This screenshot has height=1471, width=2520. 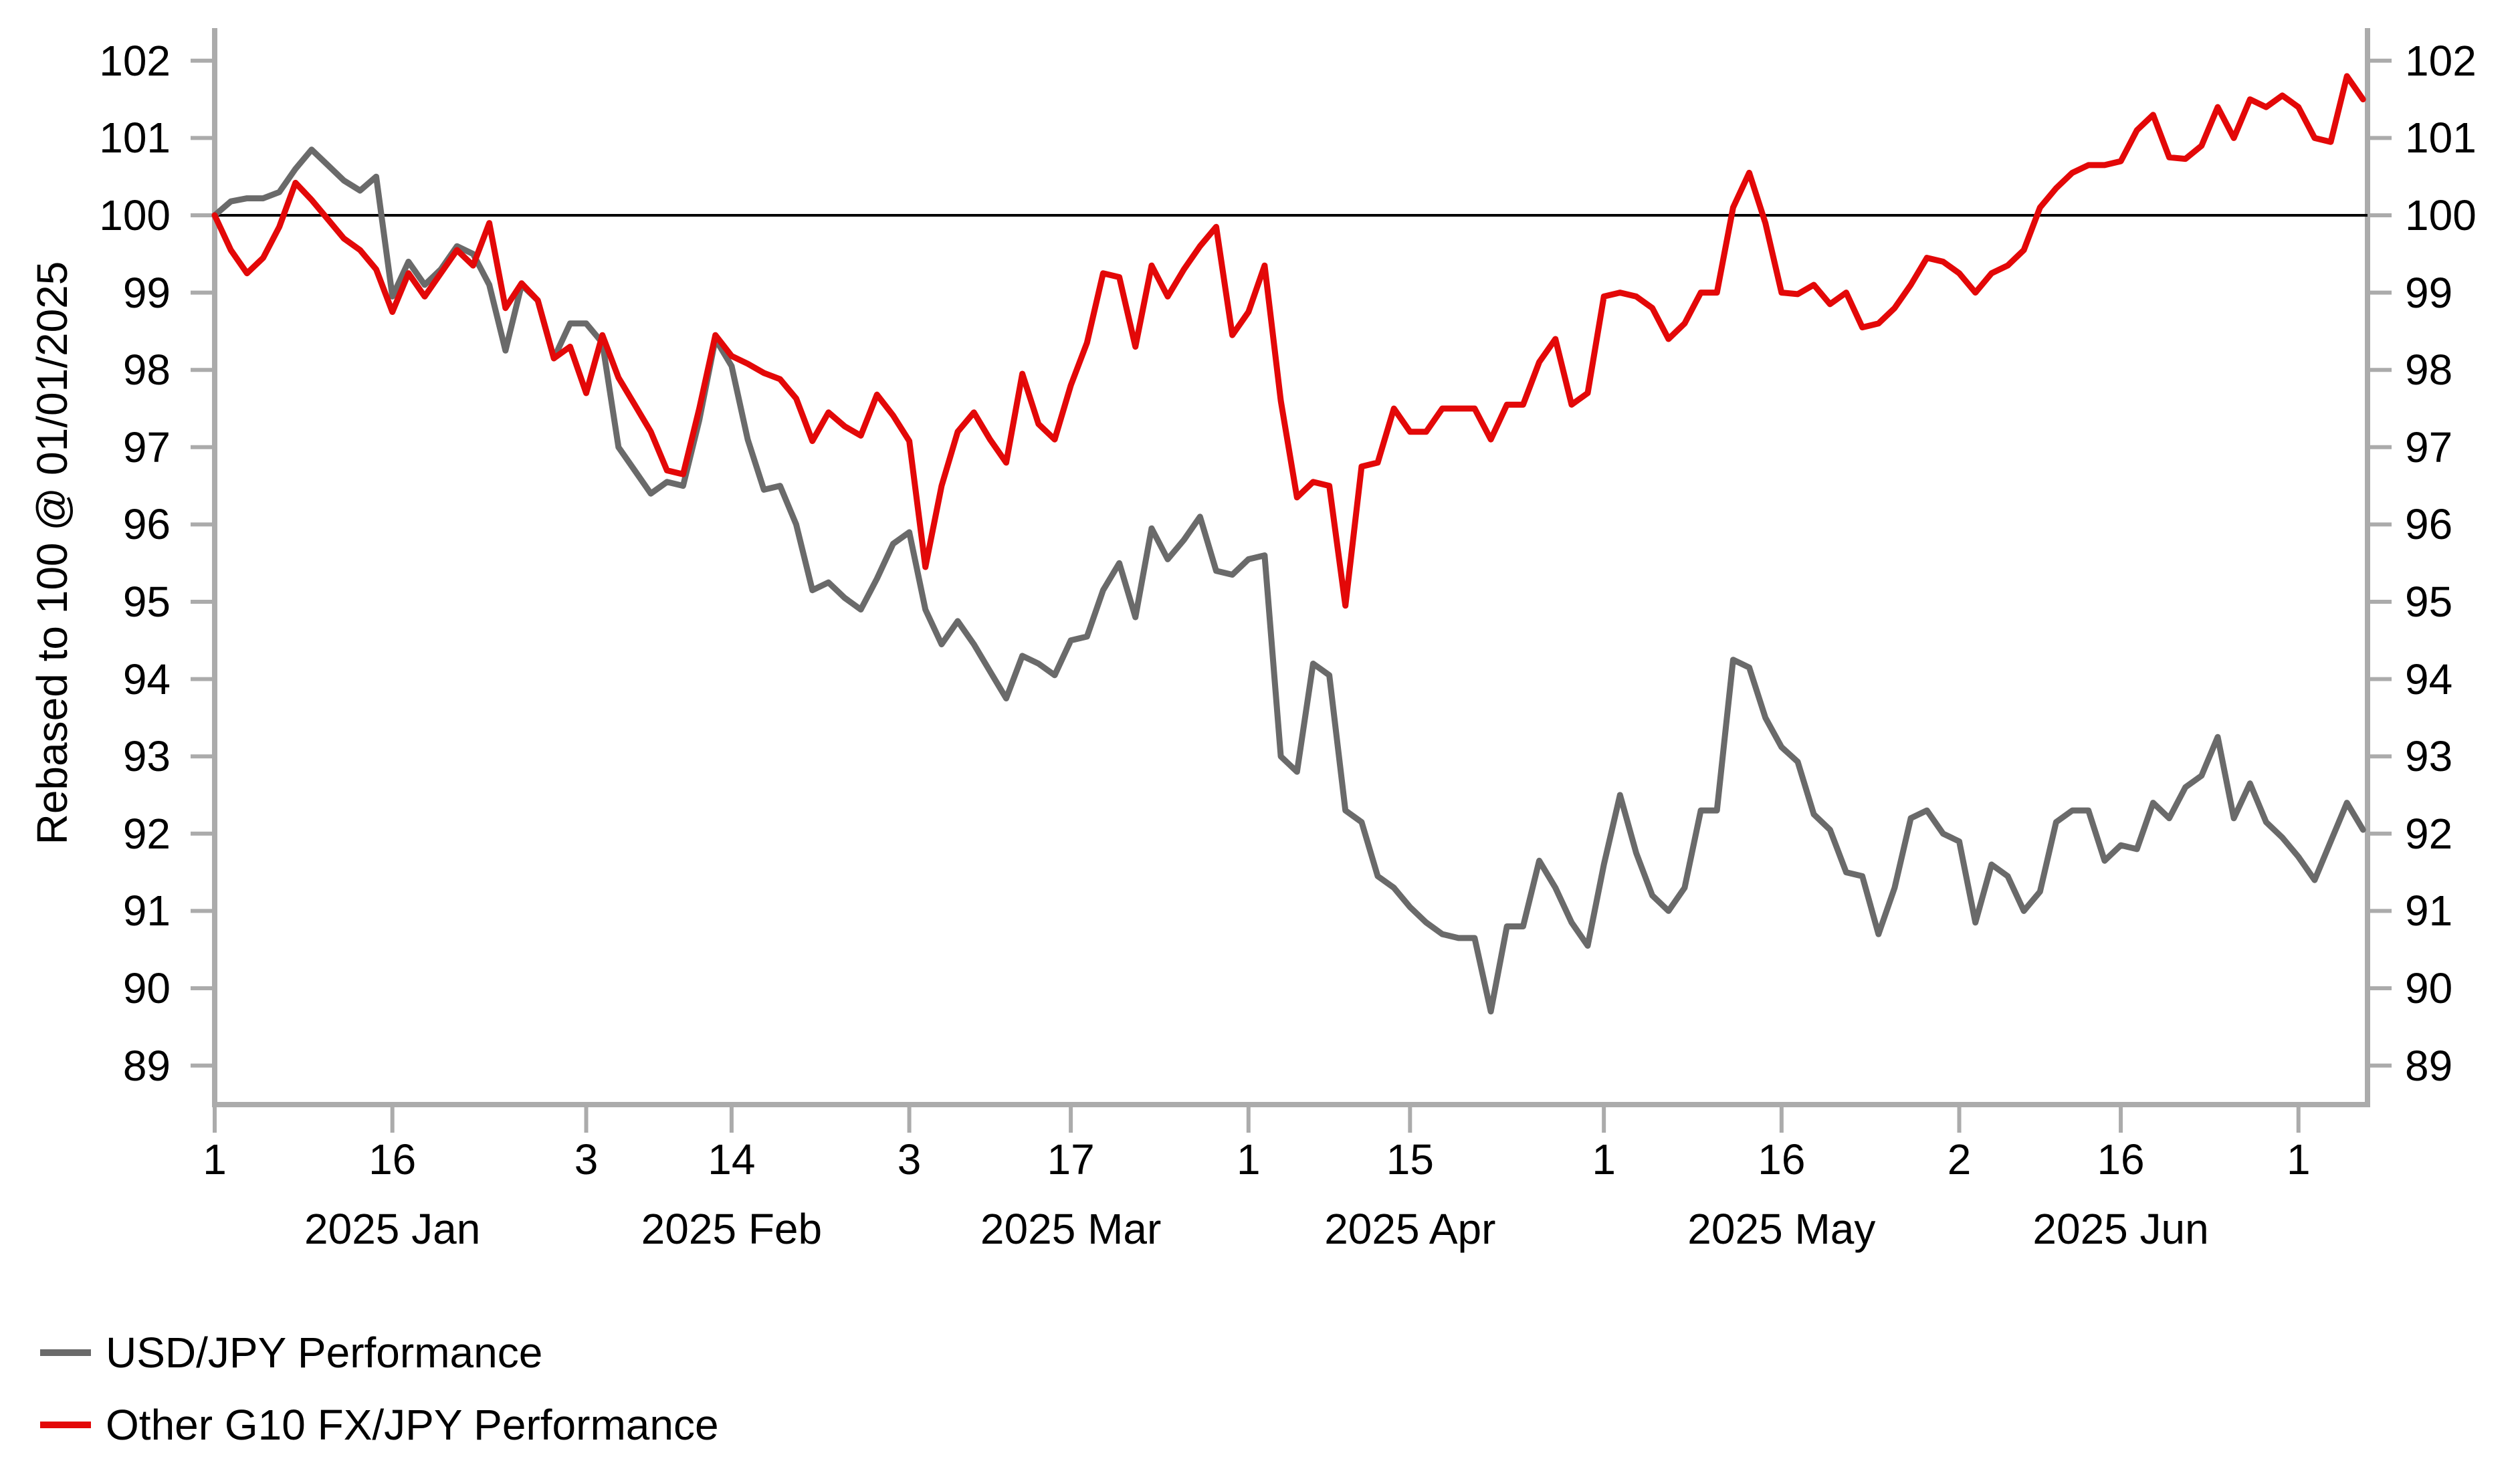 I want to click on month-label: 2025 Apr, so click(x=1410, y=1229).